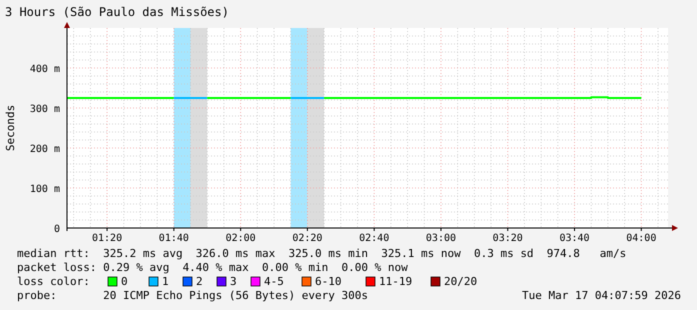 The width and height of the screenshot is (697, 310). I want to click on chart-title: 3 Hours (São Paulo das Missões), so click(117, 12).